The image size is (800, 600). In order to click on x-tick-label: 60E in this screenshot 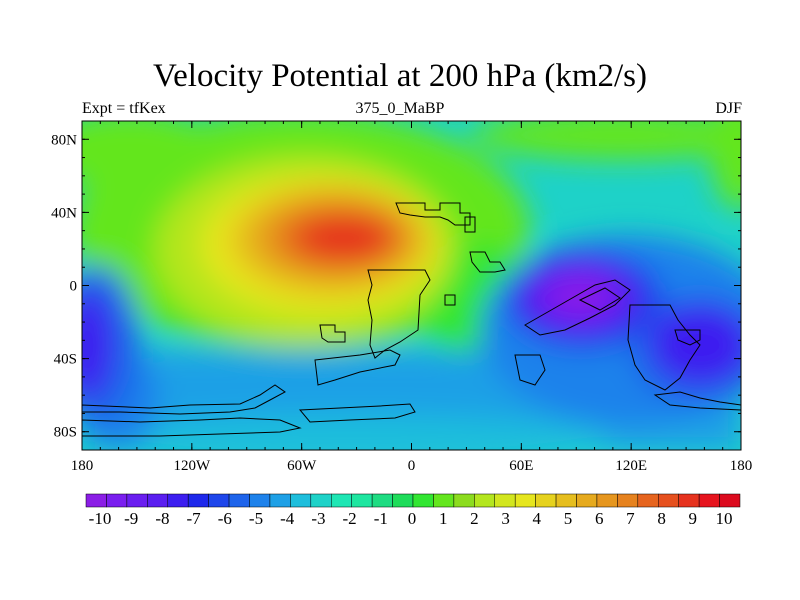, I will do `click(521, 466)`.